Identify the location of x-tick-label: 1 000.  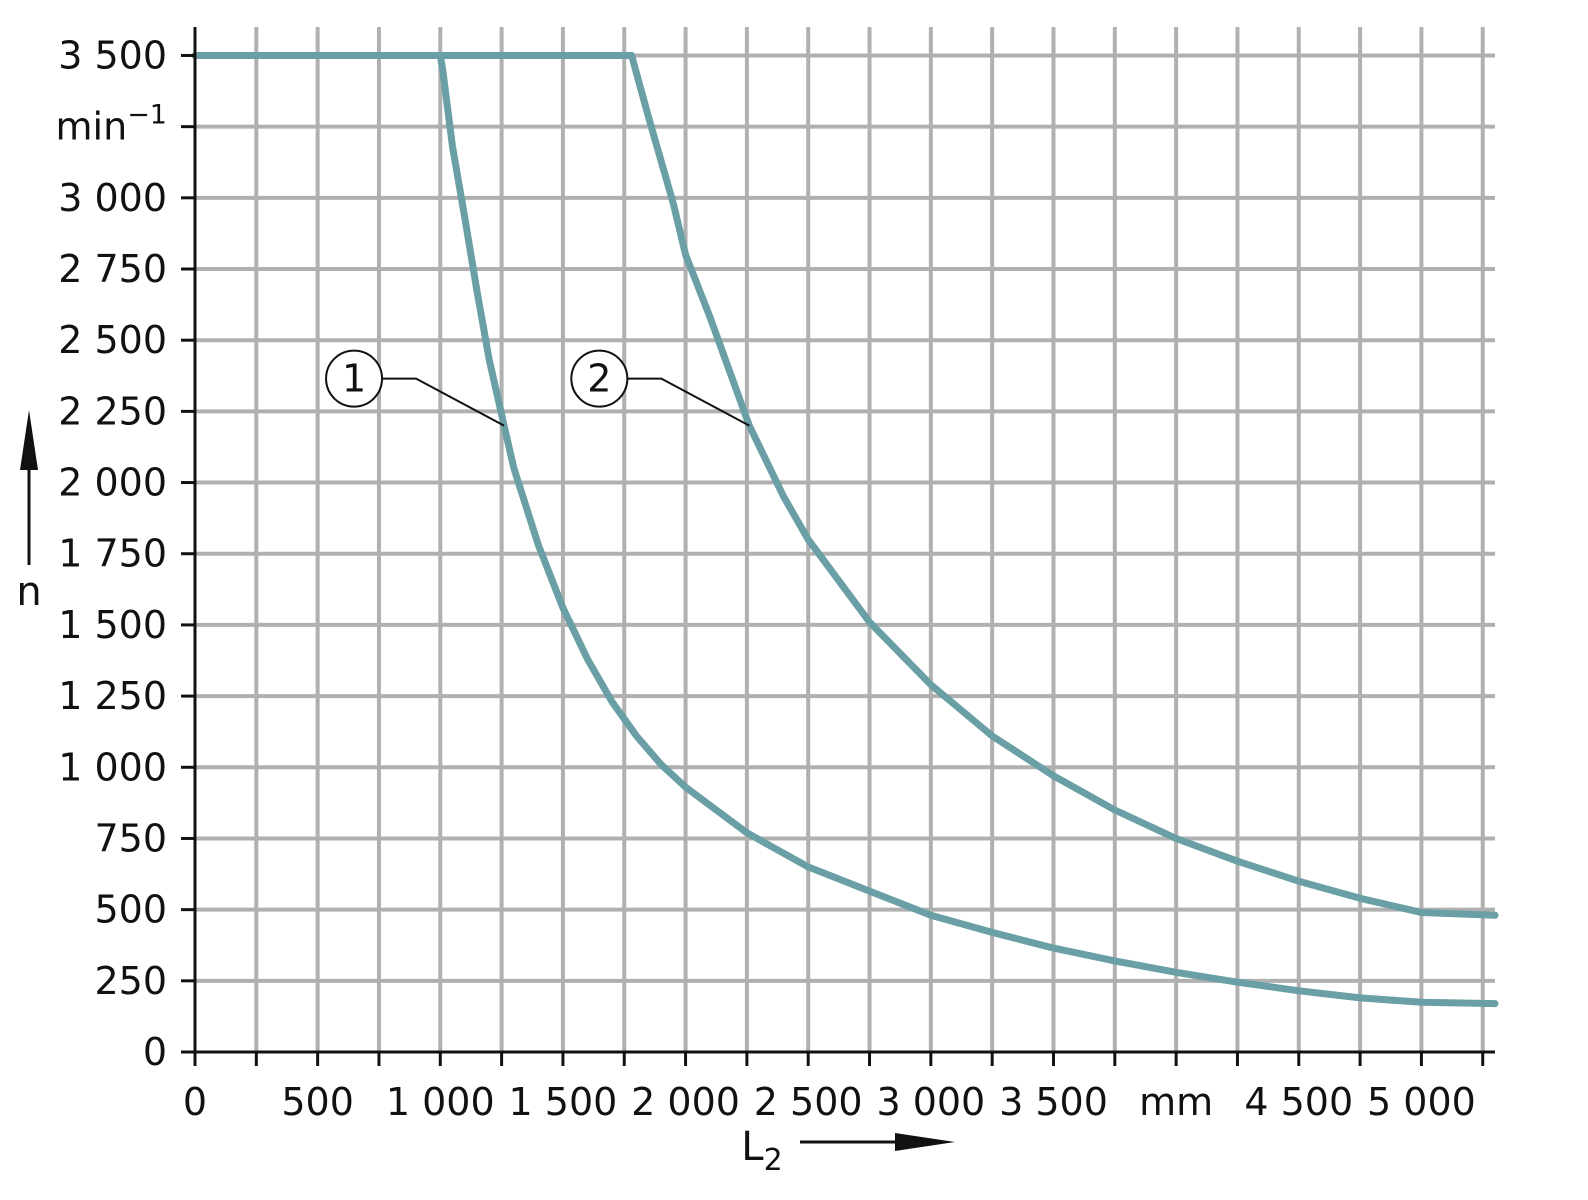
(440, 1102).